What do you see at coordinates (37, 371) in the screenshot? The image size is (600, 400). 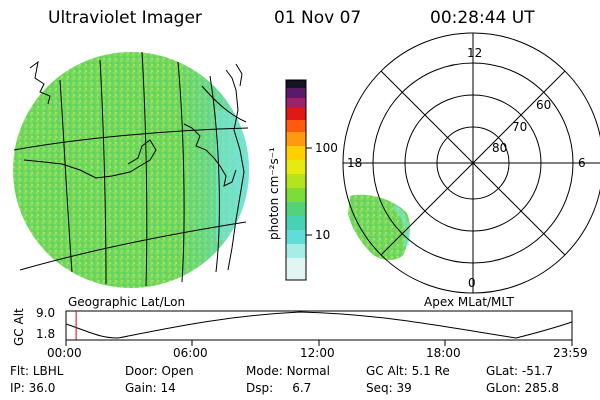 I see `info-flt: Flt: LBHL` at bounding box center [37, 371].